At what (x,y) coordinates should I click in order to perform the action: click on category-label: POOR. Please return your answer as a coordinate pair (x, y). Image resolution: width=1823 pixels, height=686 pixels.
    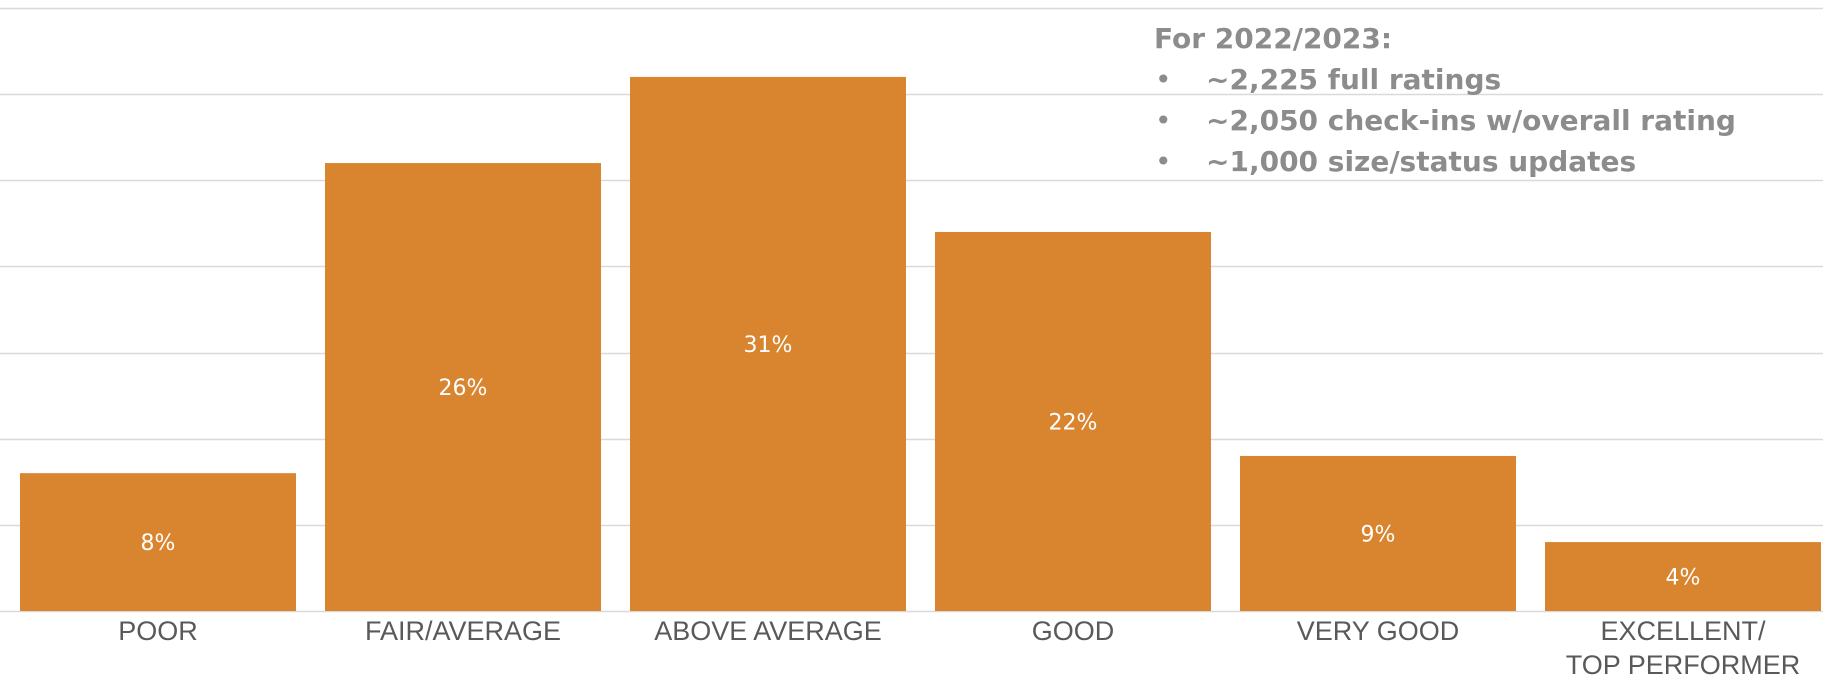
    Looking at the image, I should click on (158, 631).